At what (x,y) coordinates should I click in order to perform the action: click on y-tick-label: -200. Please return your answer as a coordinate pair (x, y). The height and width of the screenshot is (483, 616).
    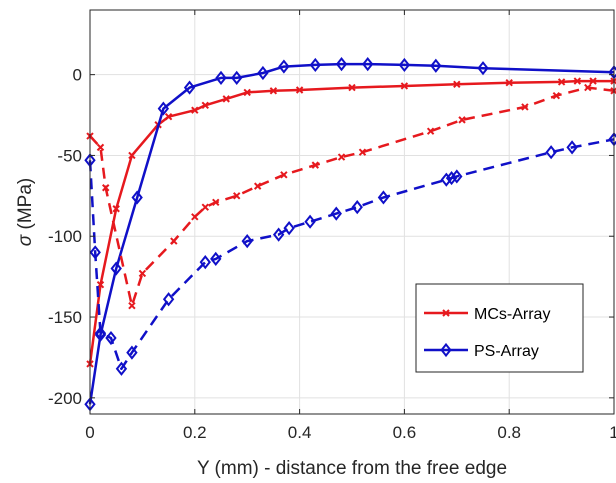
    Looking at the image, I should click on (65, 398).